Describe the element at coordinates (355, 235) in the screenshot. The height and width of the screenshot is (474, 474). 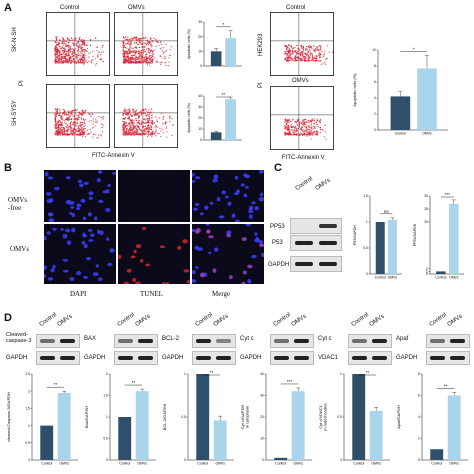
I see `y-axis-label: P53/GAPDH` at that location.